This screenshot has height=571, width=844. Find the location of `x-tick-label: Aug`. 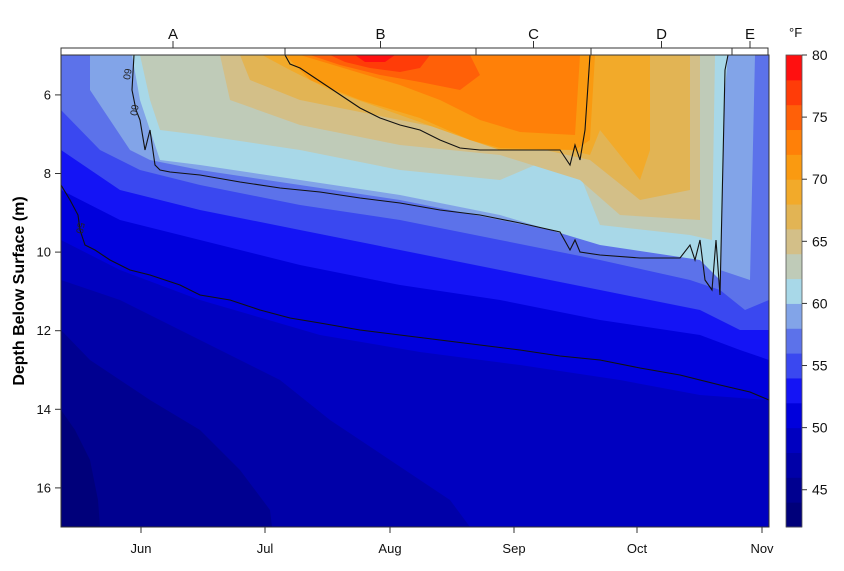

x-tick-label: Aug is located at coordinates (389, 548).